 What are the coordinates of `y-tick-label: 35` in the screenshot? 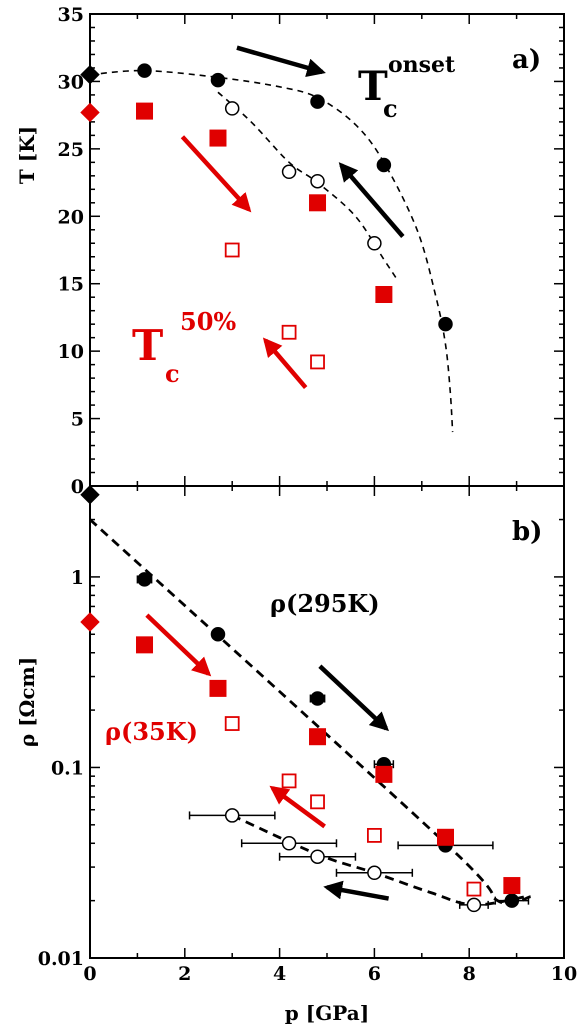 It's located at (71, 15).